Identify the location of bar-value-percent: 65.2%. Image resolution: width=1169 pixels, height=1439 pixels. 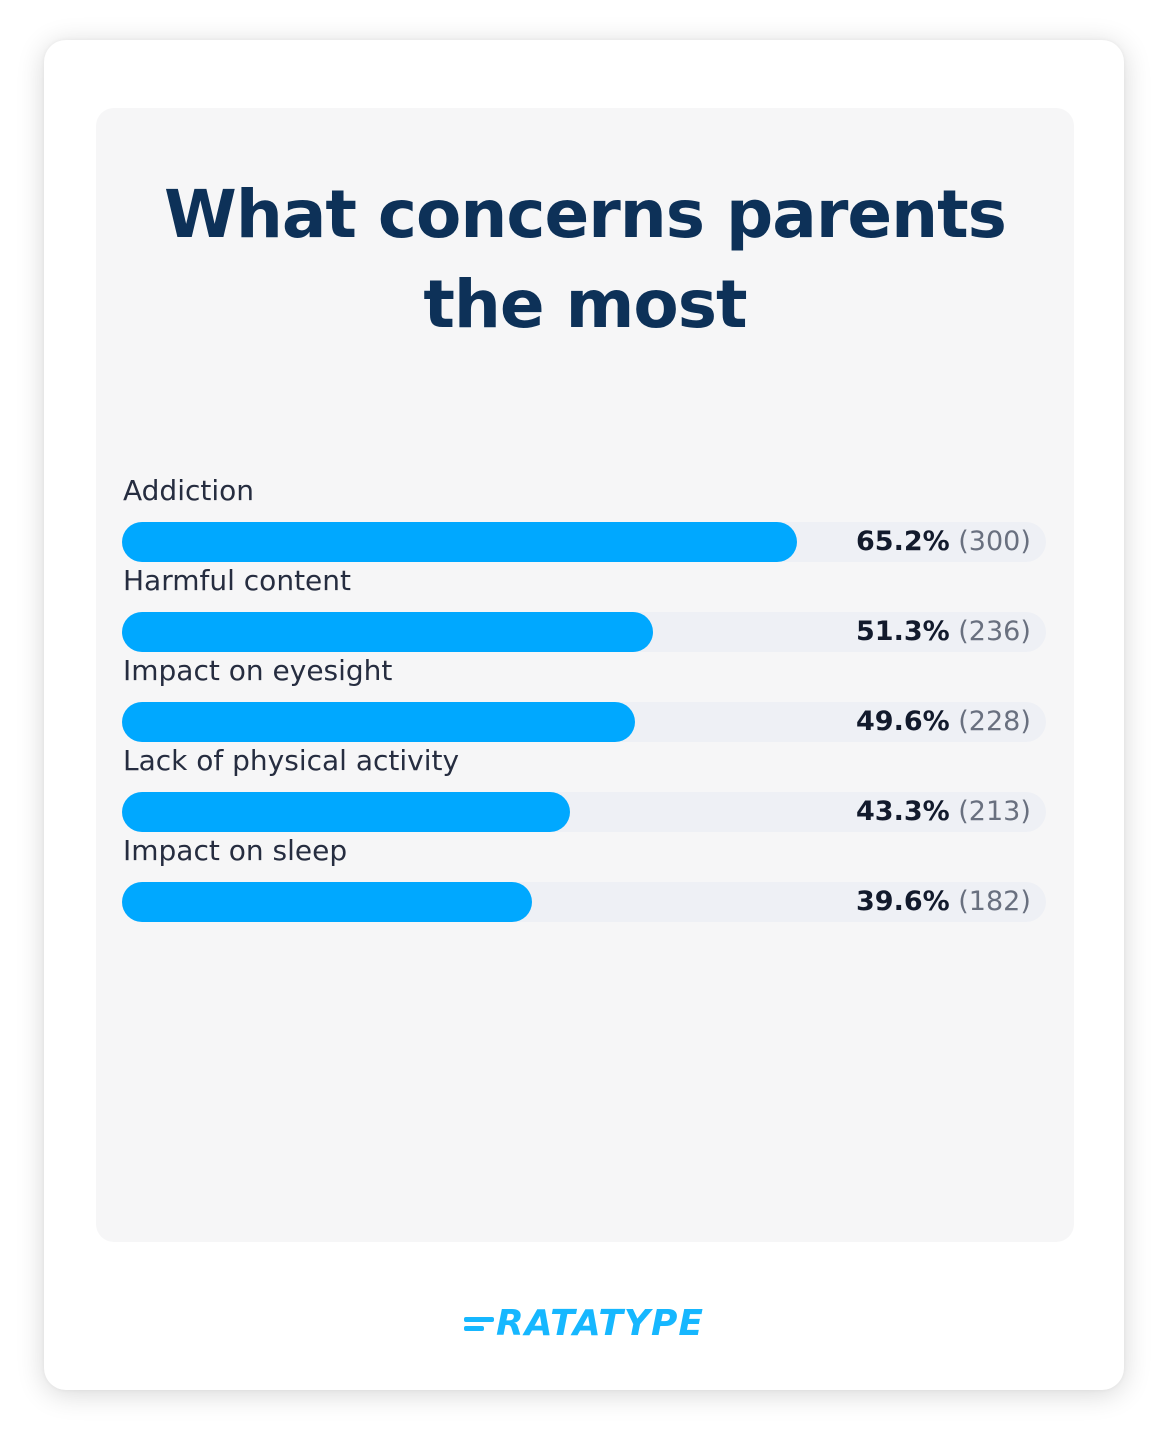
(903, 541).